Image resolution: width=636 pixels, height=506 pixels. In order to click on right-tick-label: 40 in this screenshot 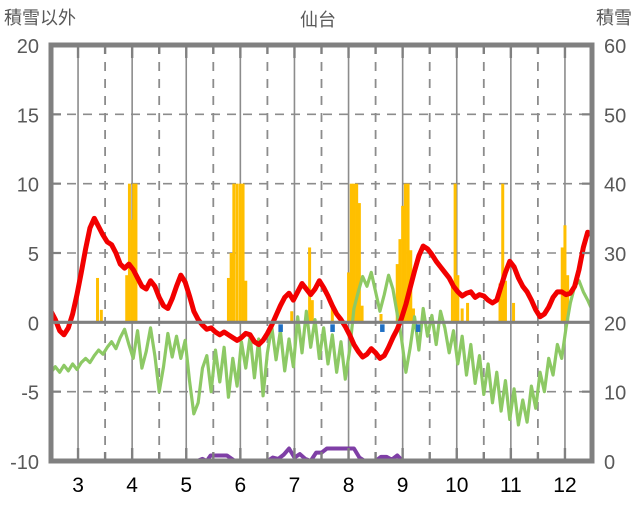, I will do `click(615, 186)`.